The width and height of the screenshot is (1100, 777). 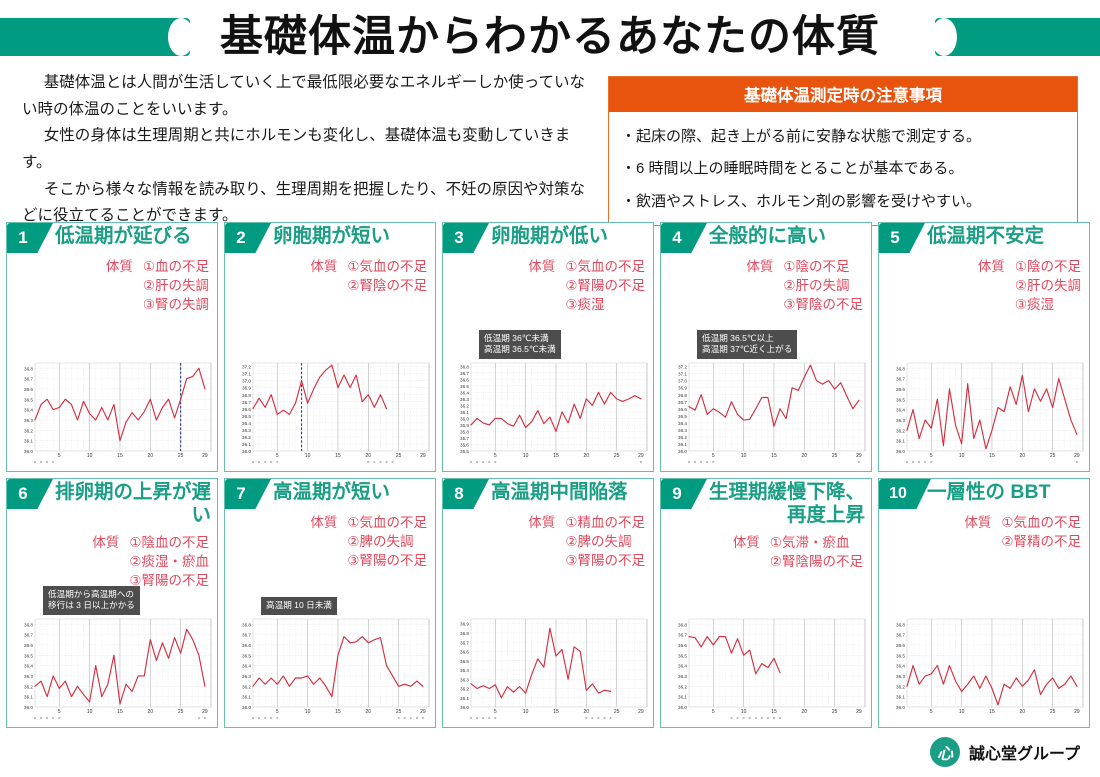 What do you see at coordinates (1004, 752) in the screenshot?
I see `footer-brand: 心 誠心堂グループ` at bounding box center [1004, 752].